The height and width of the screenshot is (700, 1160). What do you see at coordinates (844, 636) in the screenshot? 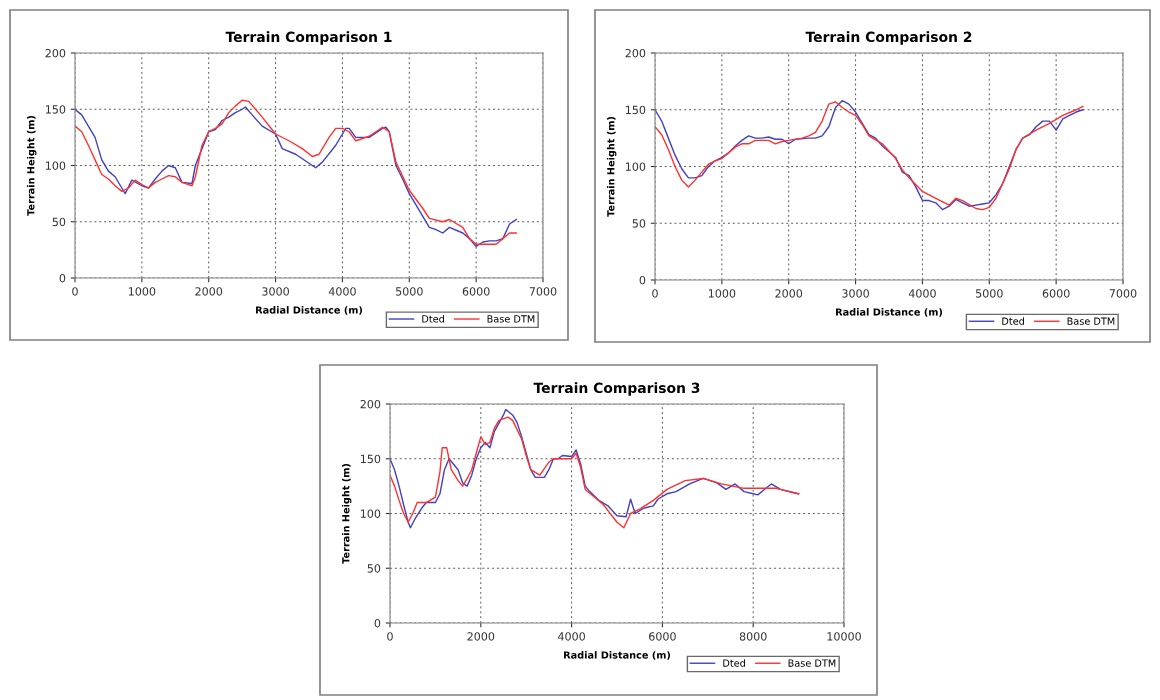
I see `x-tick-label: 10000` at bounding box center [844, 636].